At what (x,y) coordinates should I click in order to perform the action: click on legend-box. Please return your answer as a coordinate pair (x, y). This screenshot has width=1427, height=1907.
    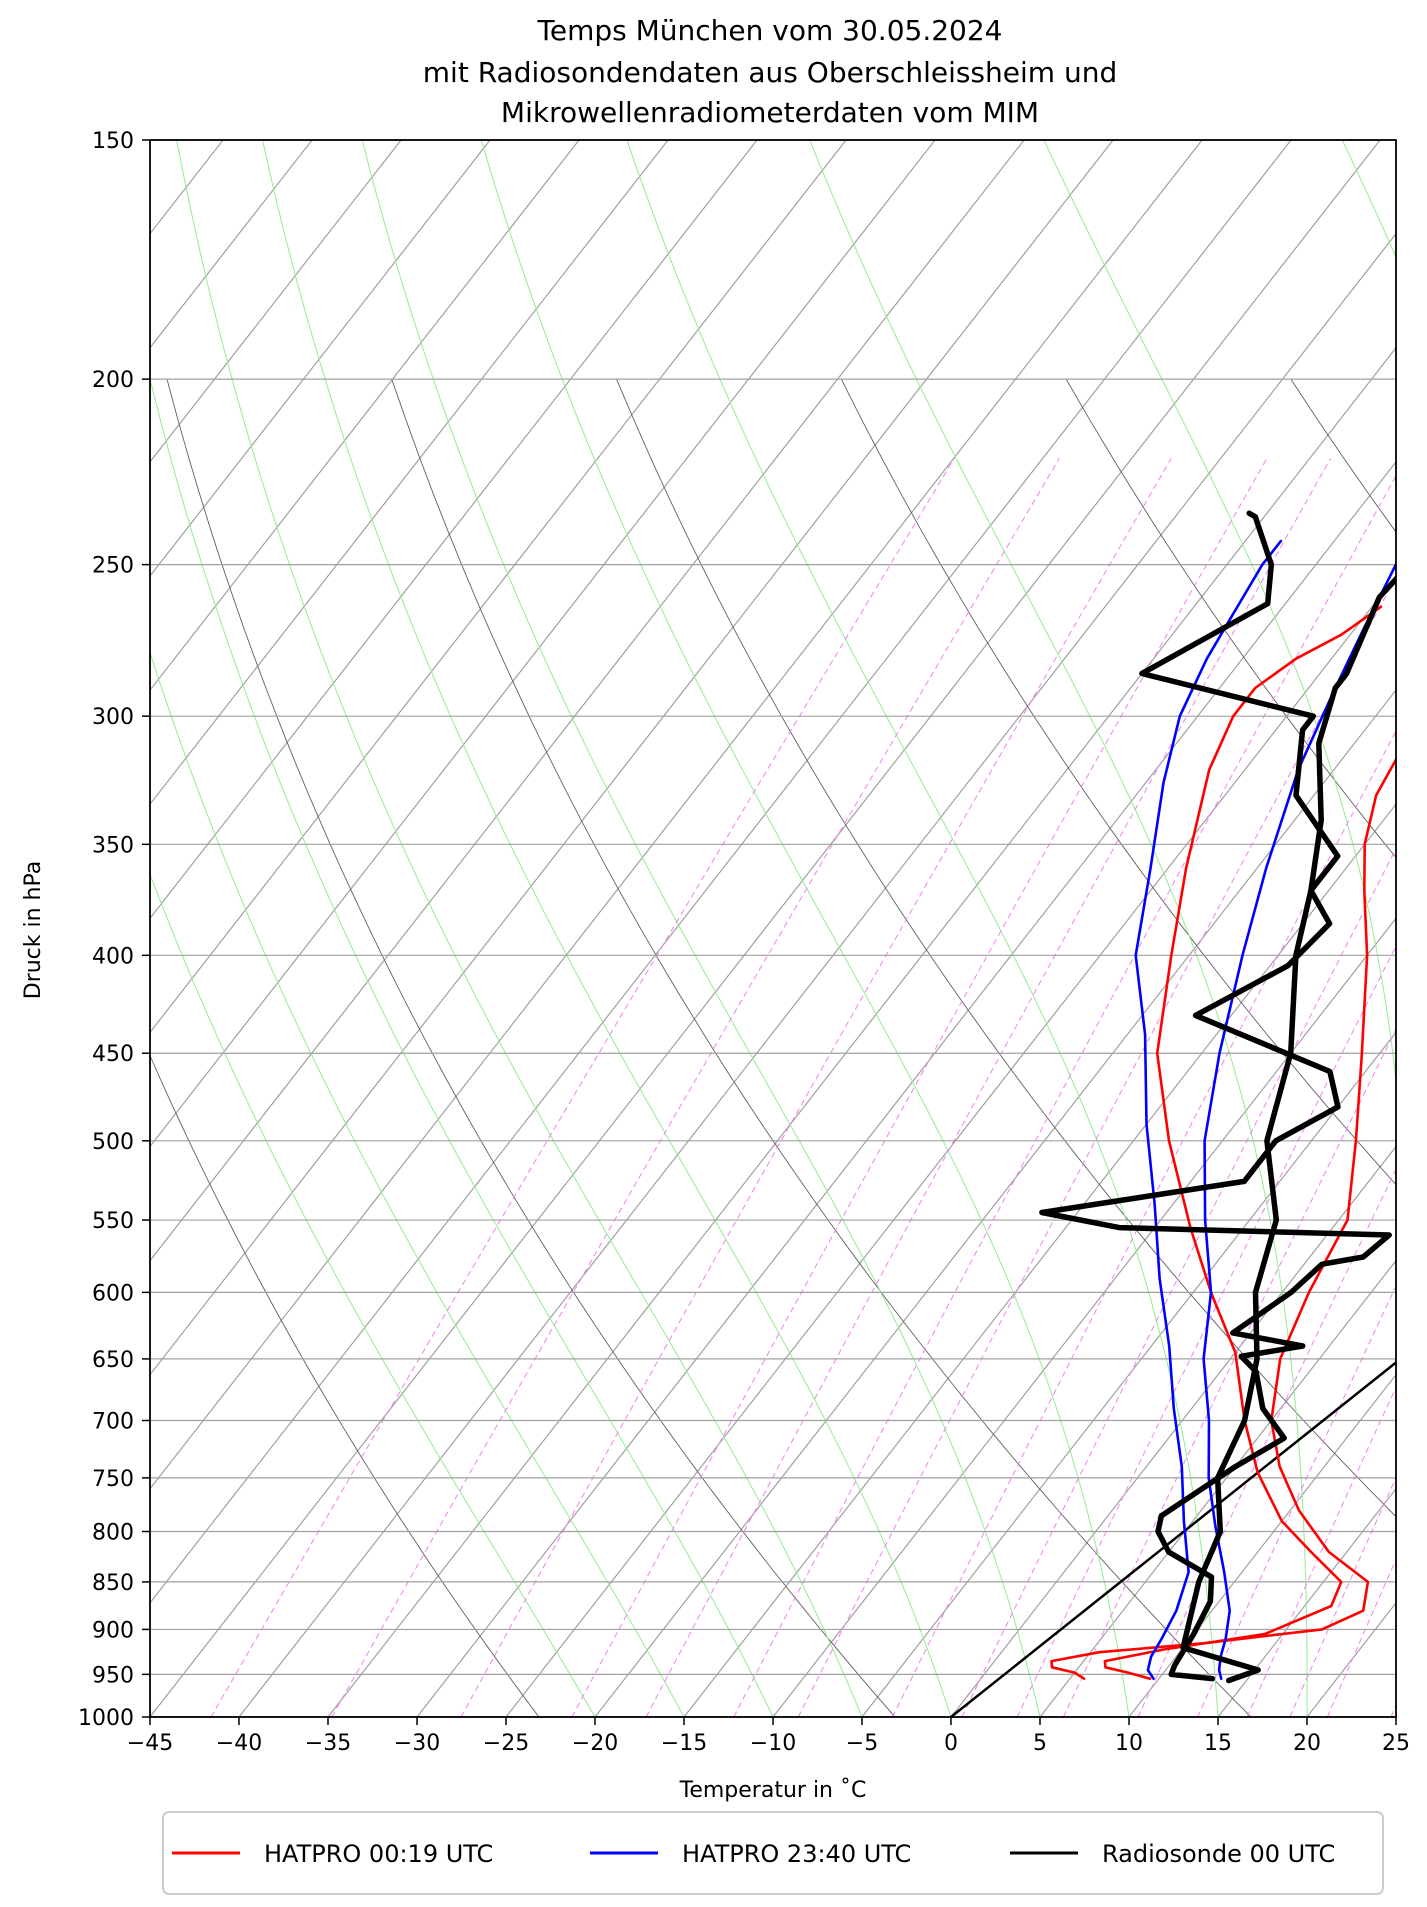
    Looking at the image, I should click on (773, 1853).